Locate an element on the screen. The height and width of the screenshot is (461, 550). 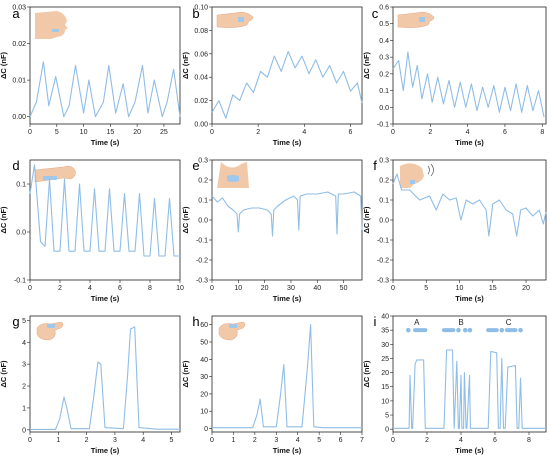
panel-label: g is located at coordinates (15, 321).